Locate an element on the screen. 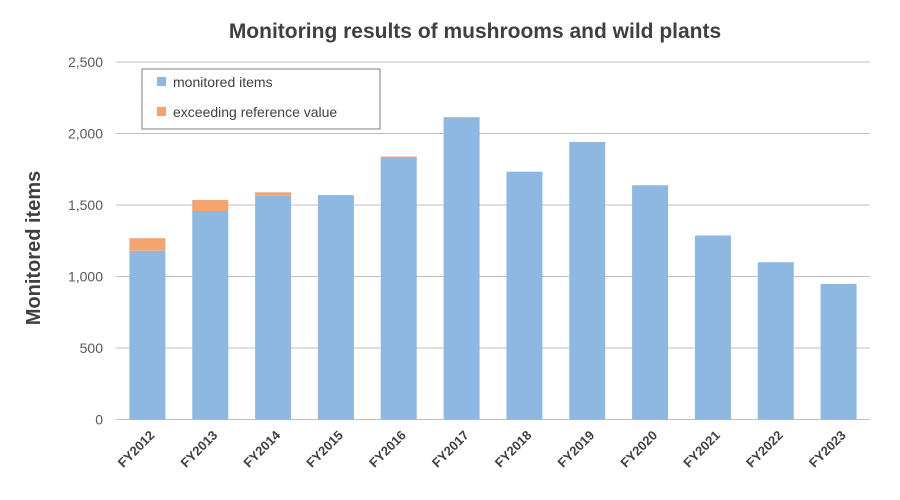 The width and height of the screenshot is (900, 500). x-tick-label: FY2016 is located at coordinates (387, 449).